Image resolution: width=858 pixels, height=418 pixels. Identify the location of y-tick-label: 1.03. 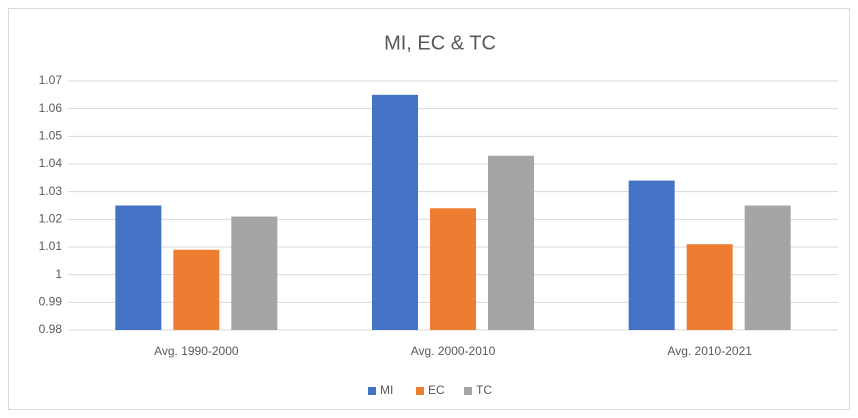
(51, 191).